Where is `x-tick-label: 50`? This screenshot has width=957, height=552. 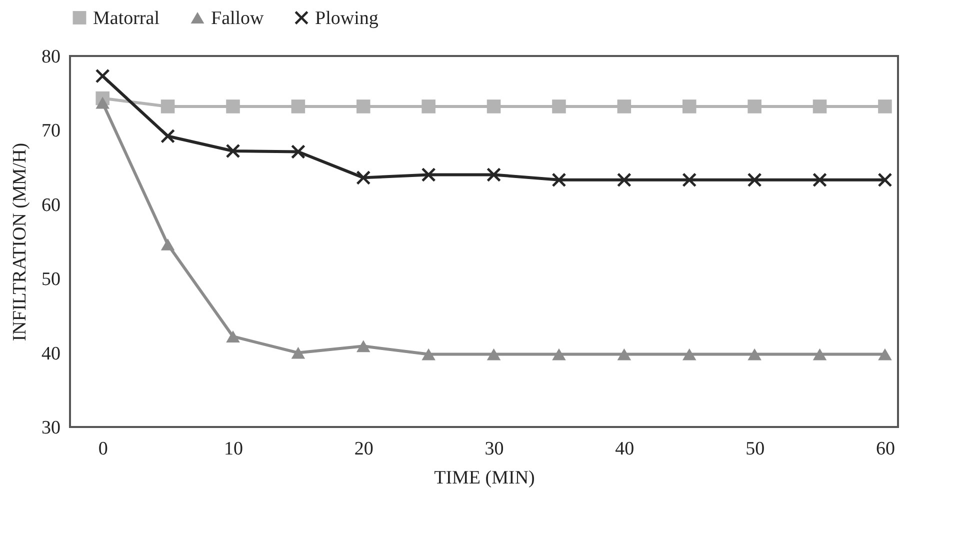 x-tick-label: 50 is located at coordinates (755, 449).